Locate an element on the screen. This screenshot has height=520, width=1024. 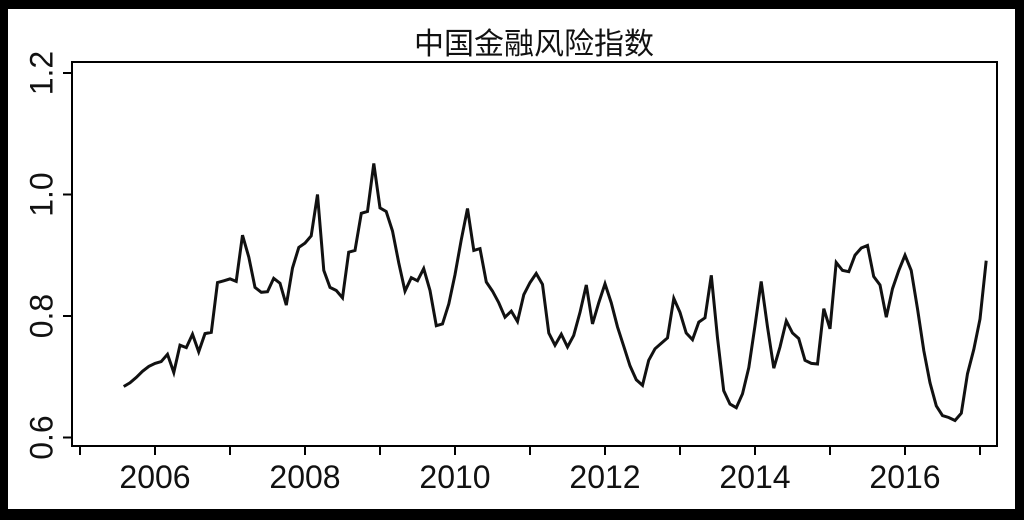
y-tick-label: 1.0 is located at coordinates (41, 194).